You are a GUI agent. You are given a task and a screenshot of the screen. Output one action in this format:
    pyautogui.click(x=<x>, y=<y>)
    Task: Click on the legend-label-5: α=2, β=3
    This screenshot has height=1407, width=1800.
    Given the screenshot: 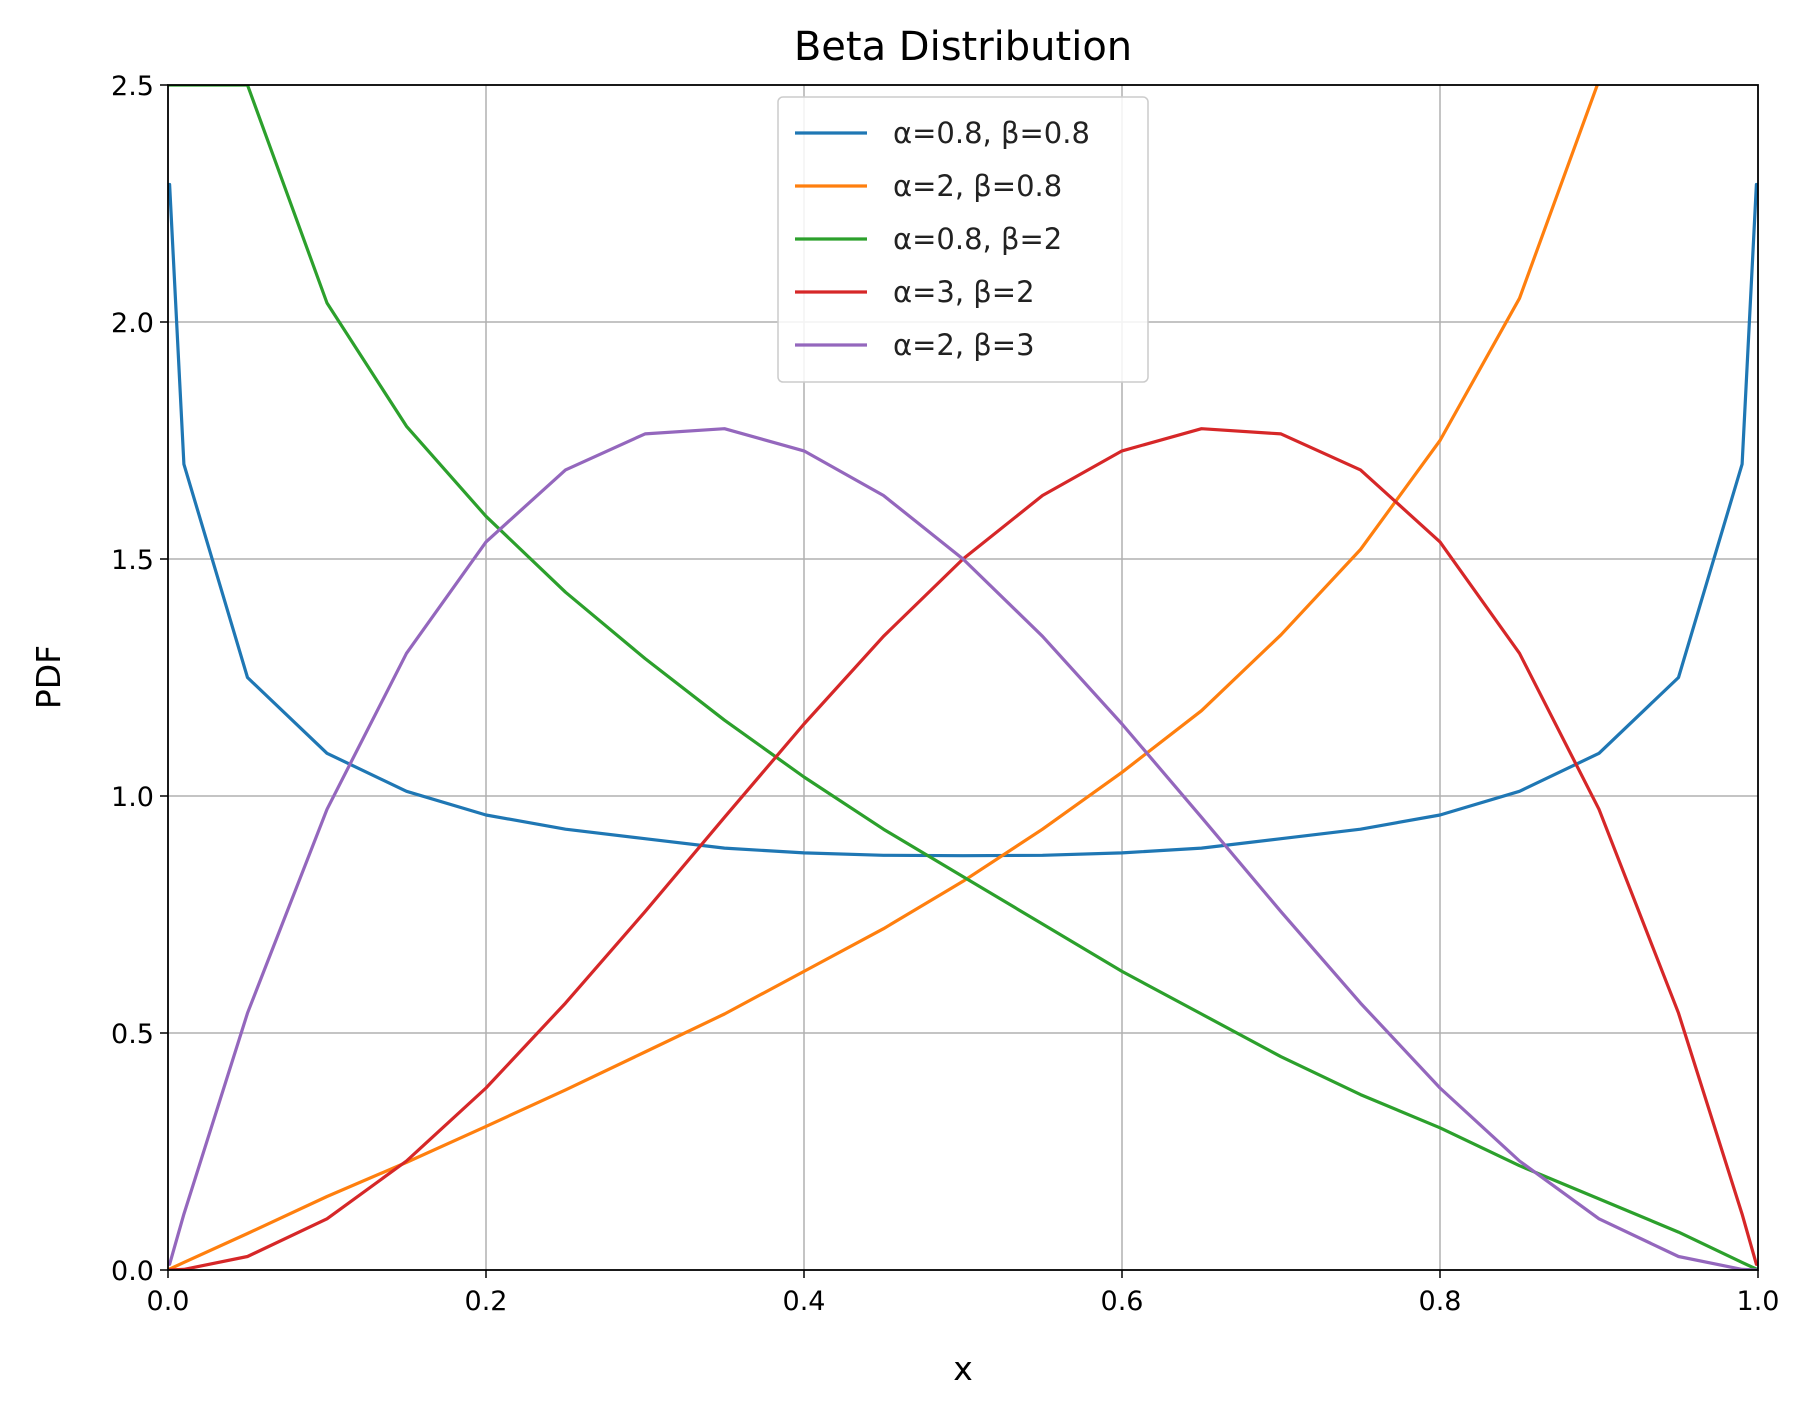 What is the action you would take?
    pyautogui.click(x=964, y=345)
    